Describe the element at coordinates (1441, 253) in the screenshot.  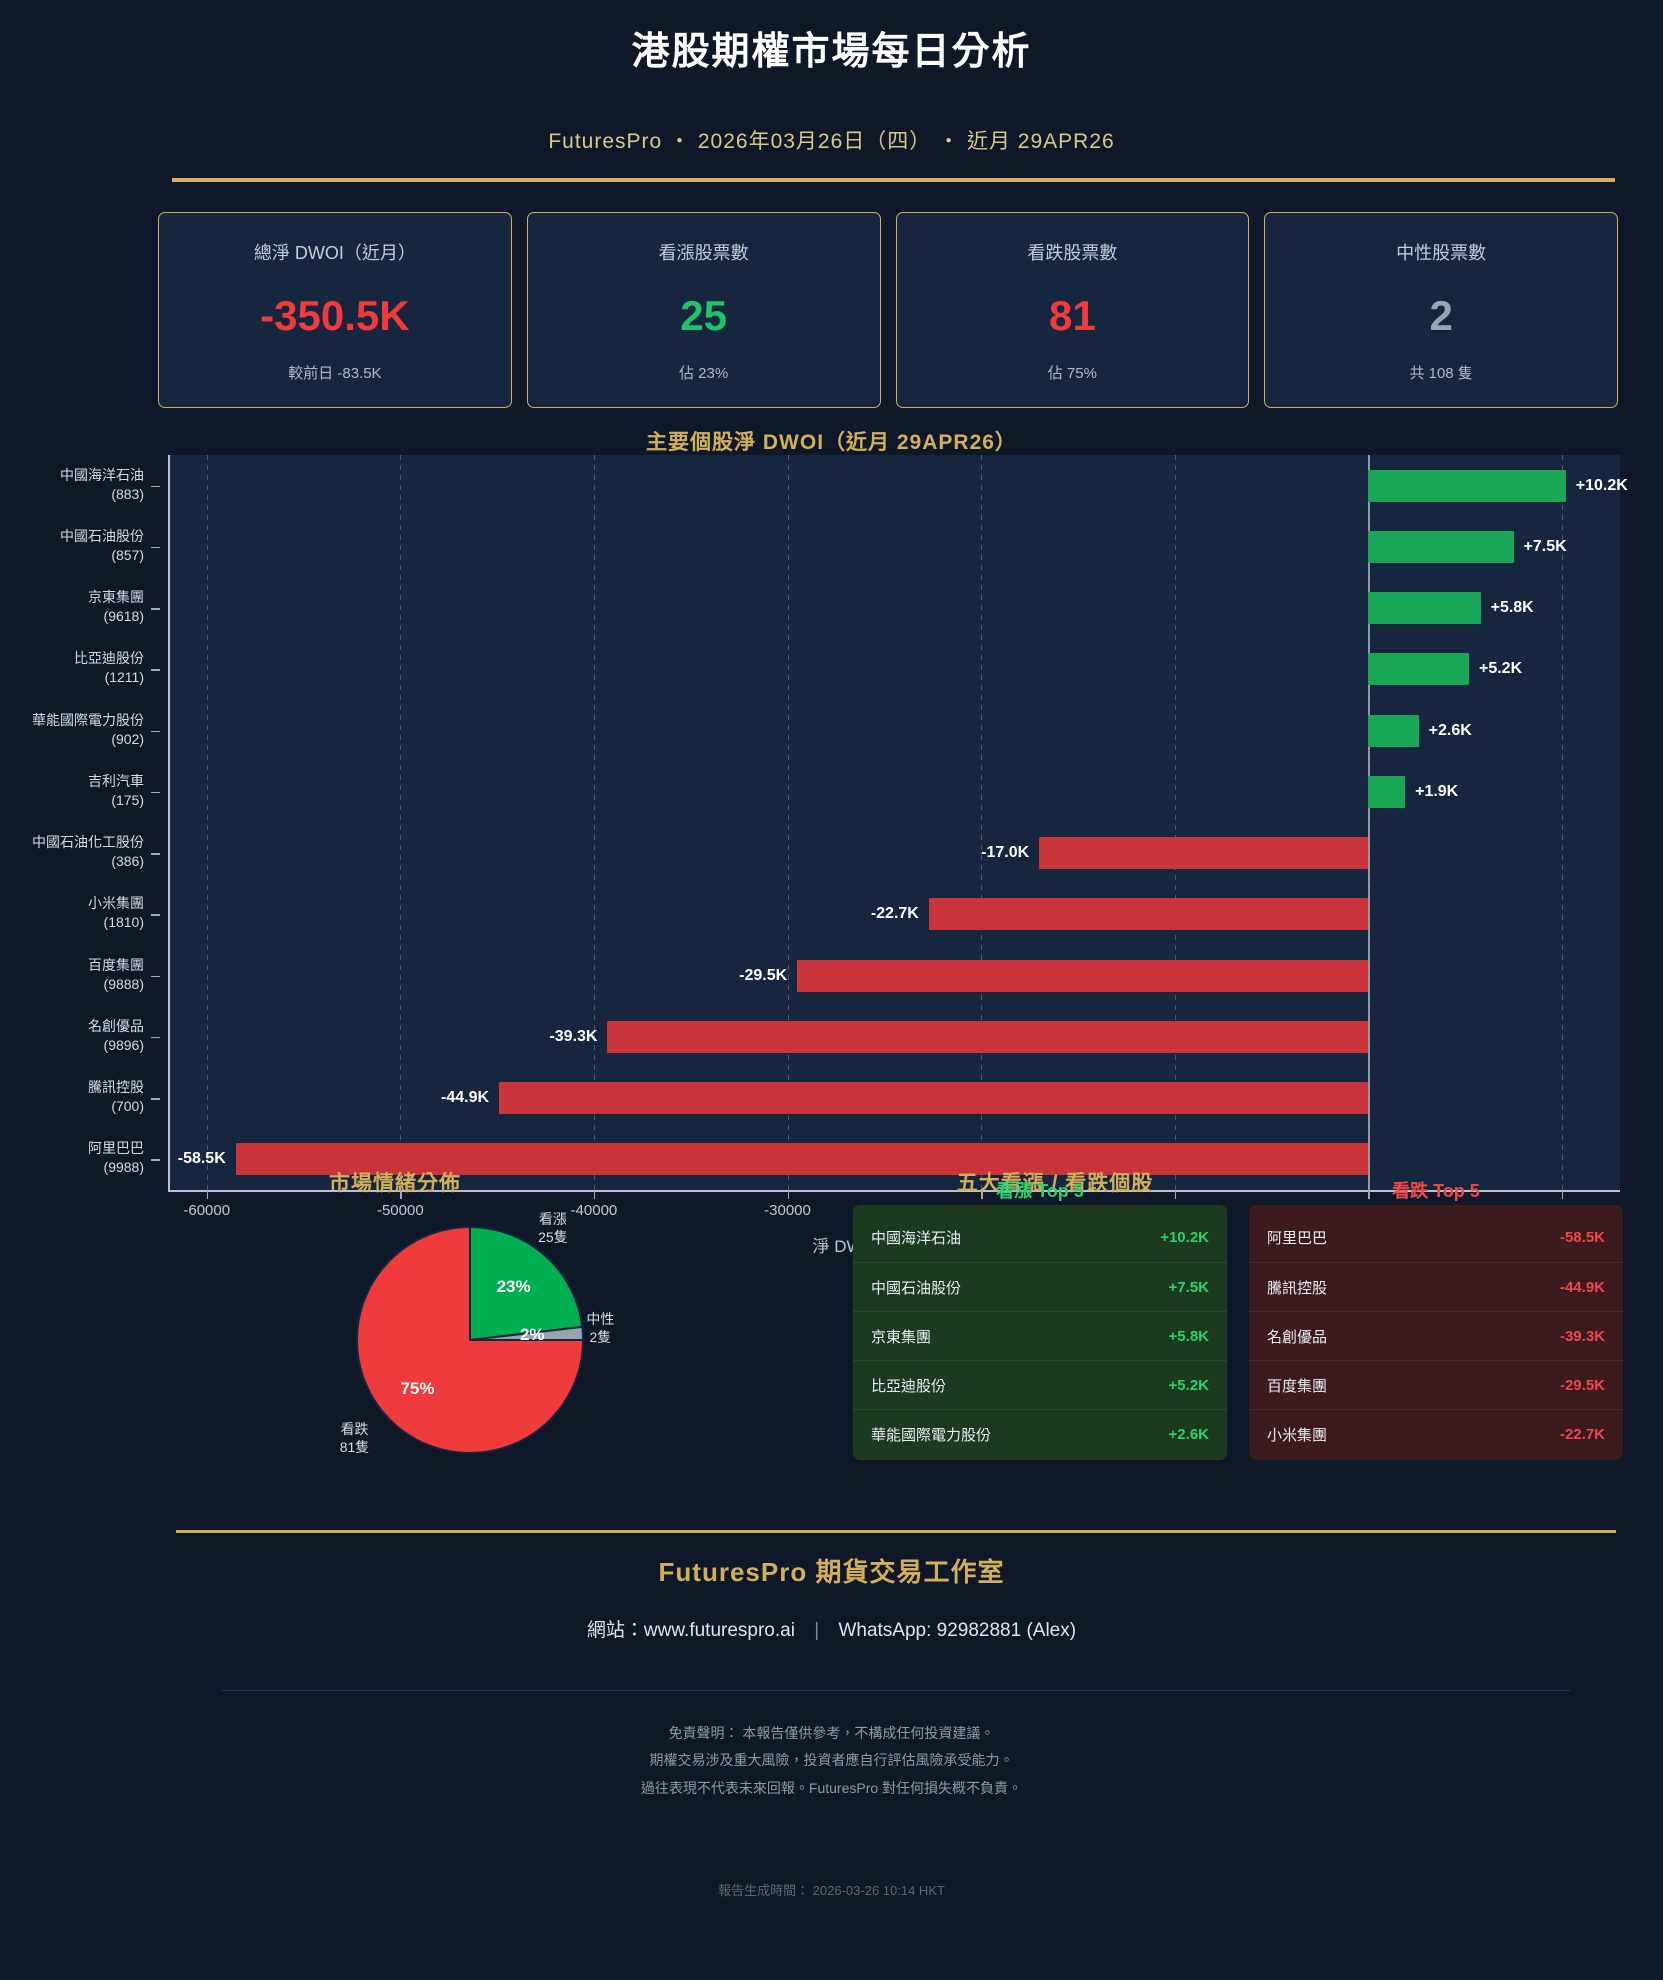
I see `kpi-label: 中性股票數` at that location.